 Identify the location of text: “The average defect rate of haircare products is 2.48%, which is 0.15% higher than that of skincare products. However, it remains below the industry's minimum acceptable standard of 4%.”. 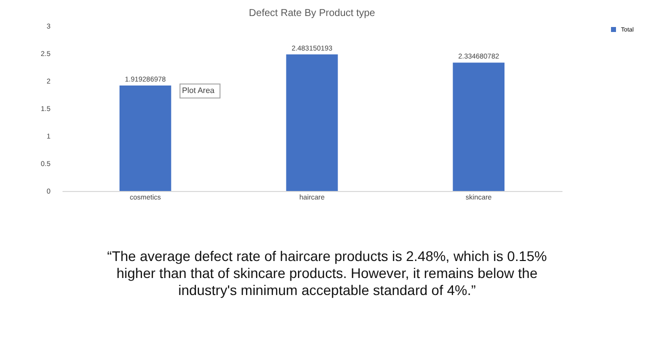
(327, 273).